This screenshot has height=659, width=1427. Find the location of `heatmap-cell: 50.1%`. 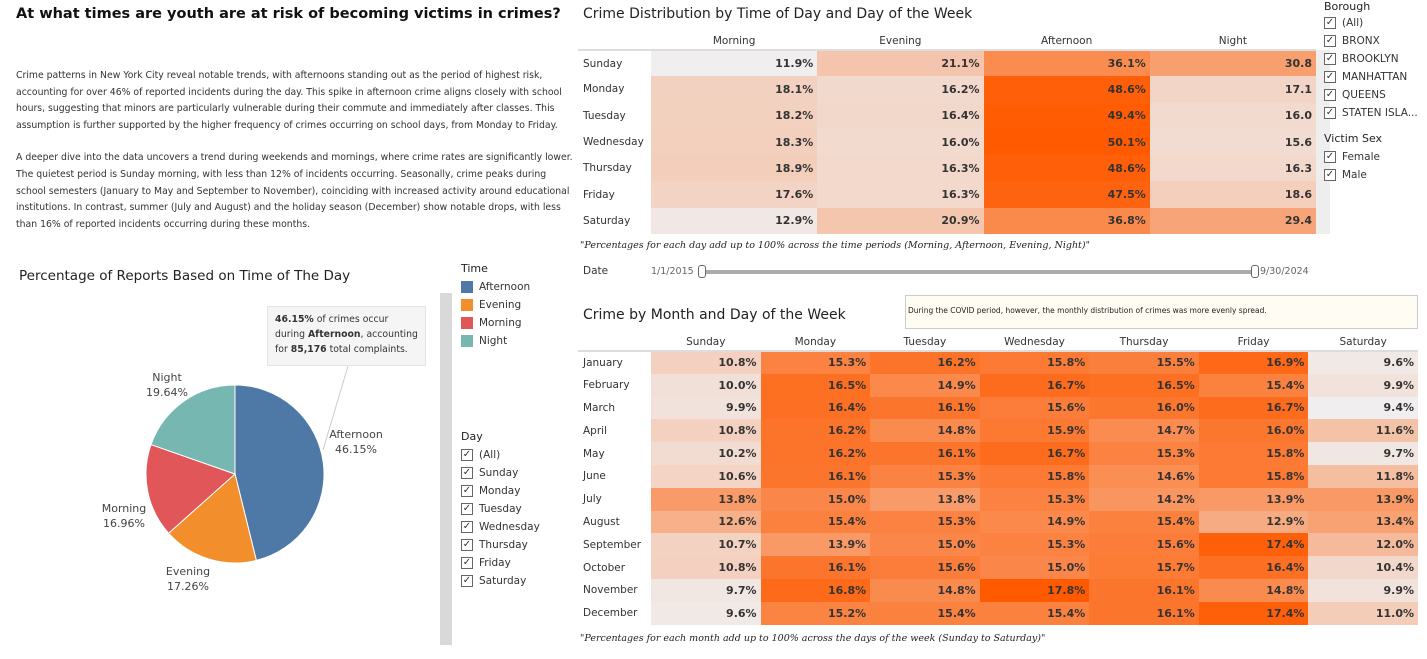

heatmap-cell: 50.1% is located at coordinates (1066, 142).